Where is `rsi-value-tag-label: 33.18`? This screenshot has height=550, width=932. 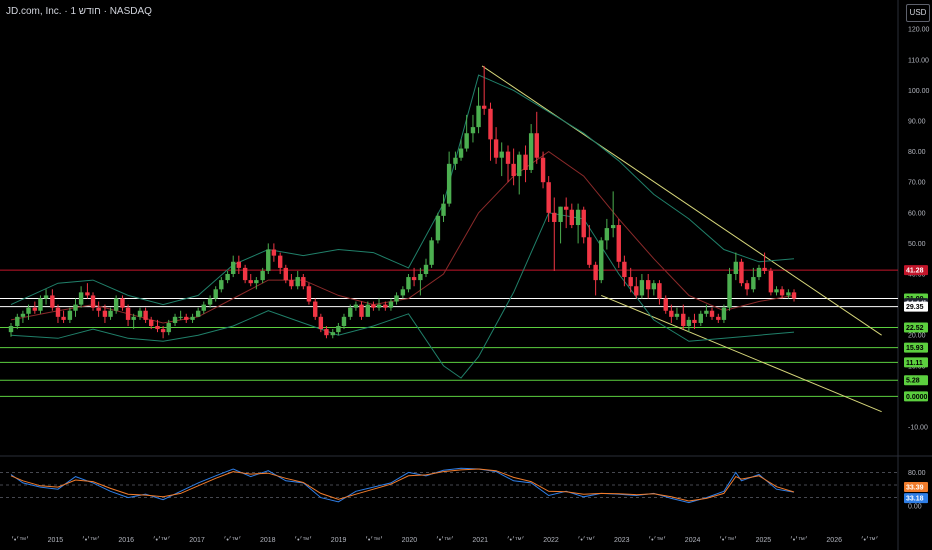 rsi-value-tag-label: 33.18 is located at coordinates (915, 499).